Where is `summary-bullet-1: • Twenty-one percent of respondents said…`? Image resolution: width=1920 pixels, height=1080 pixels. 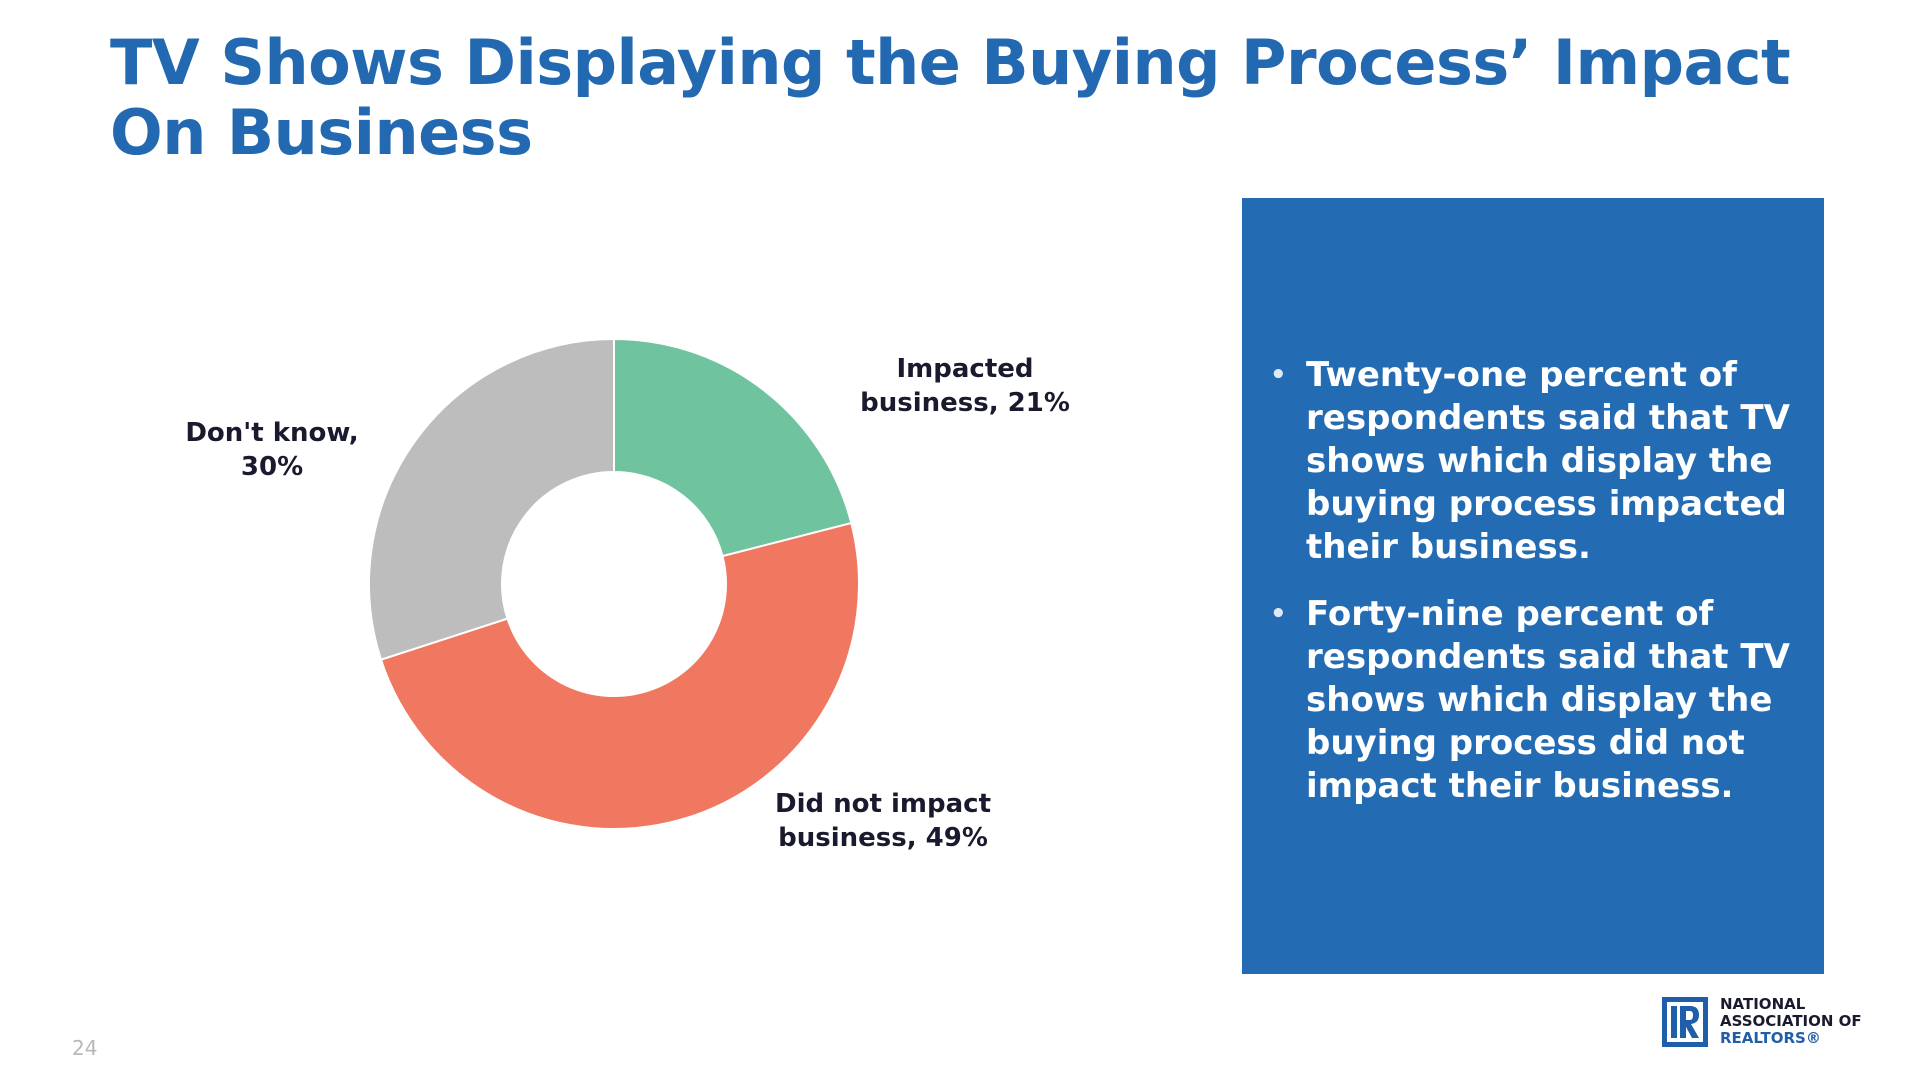 summary-bullet-1: • Twenty-one percent of respondents said… is located at coordinates (1531, 461).